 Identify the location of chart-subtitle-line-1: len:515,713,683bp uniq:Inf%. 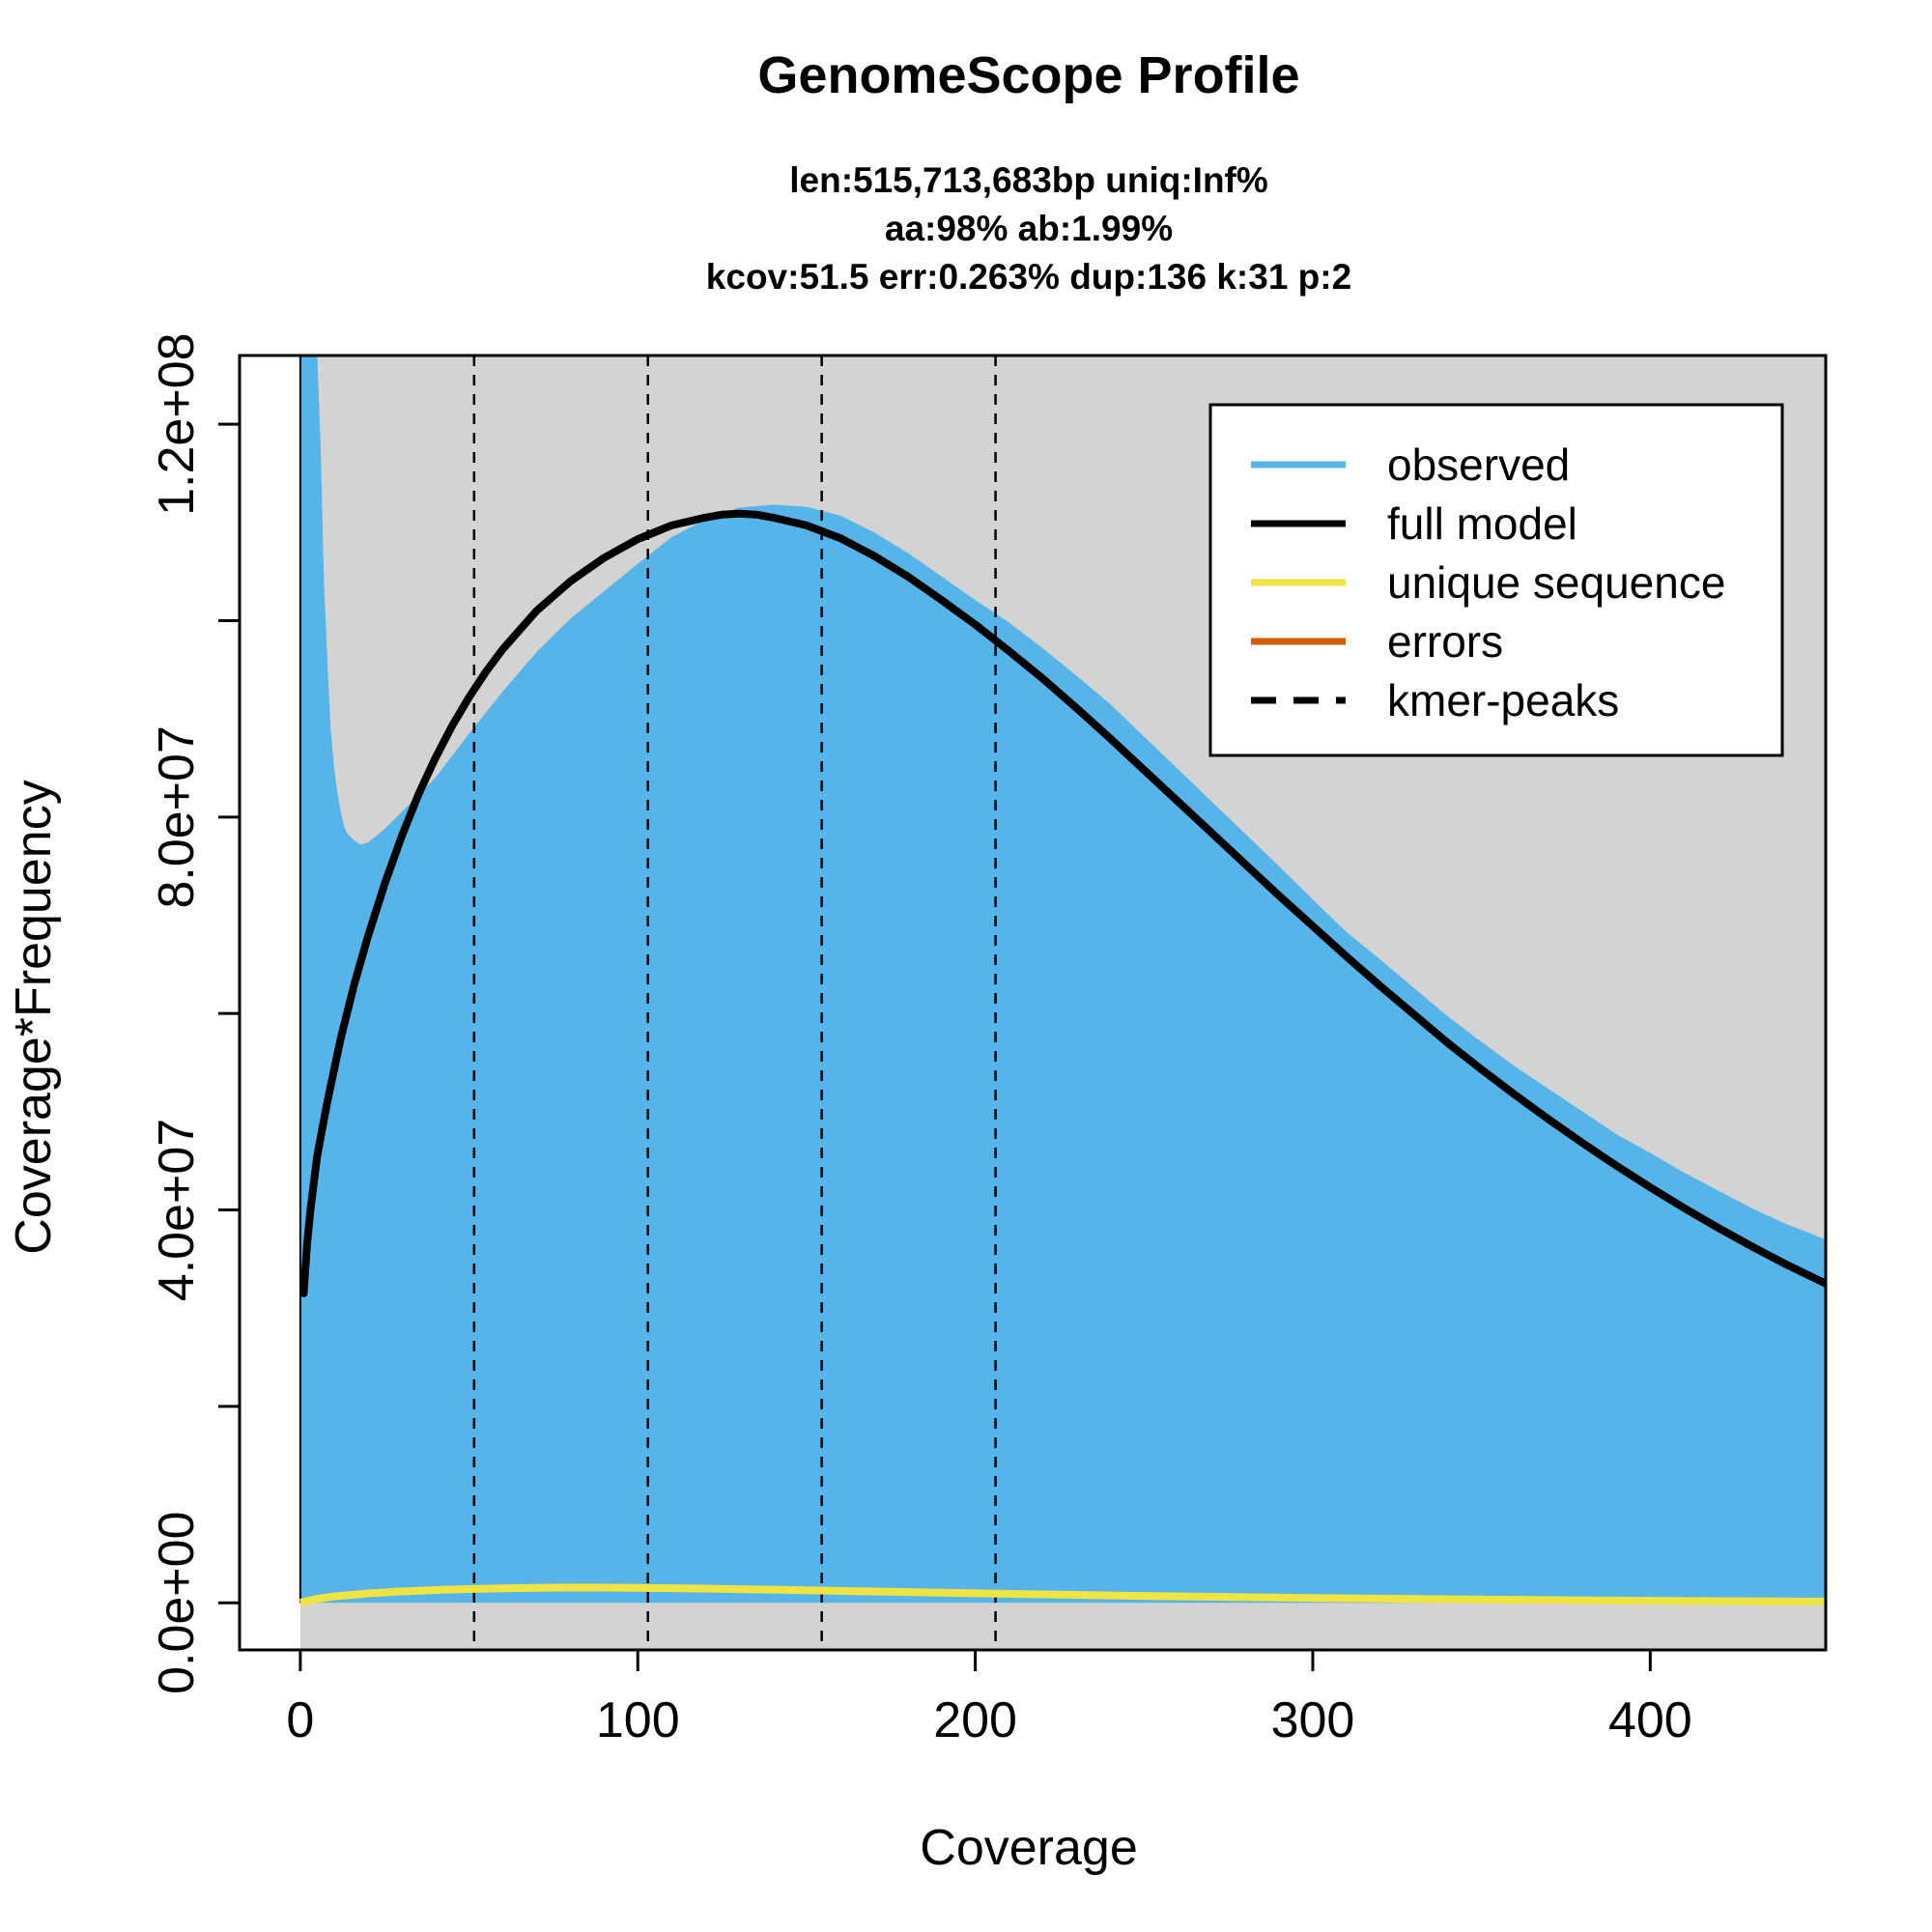
(1028, 180).